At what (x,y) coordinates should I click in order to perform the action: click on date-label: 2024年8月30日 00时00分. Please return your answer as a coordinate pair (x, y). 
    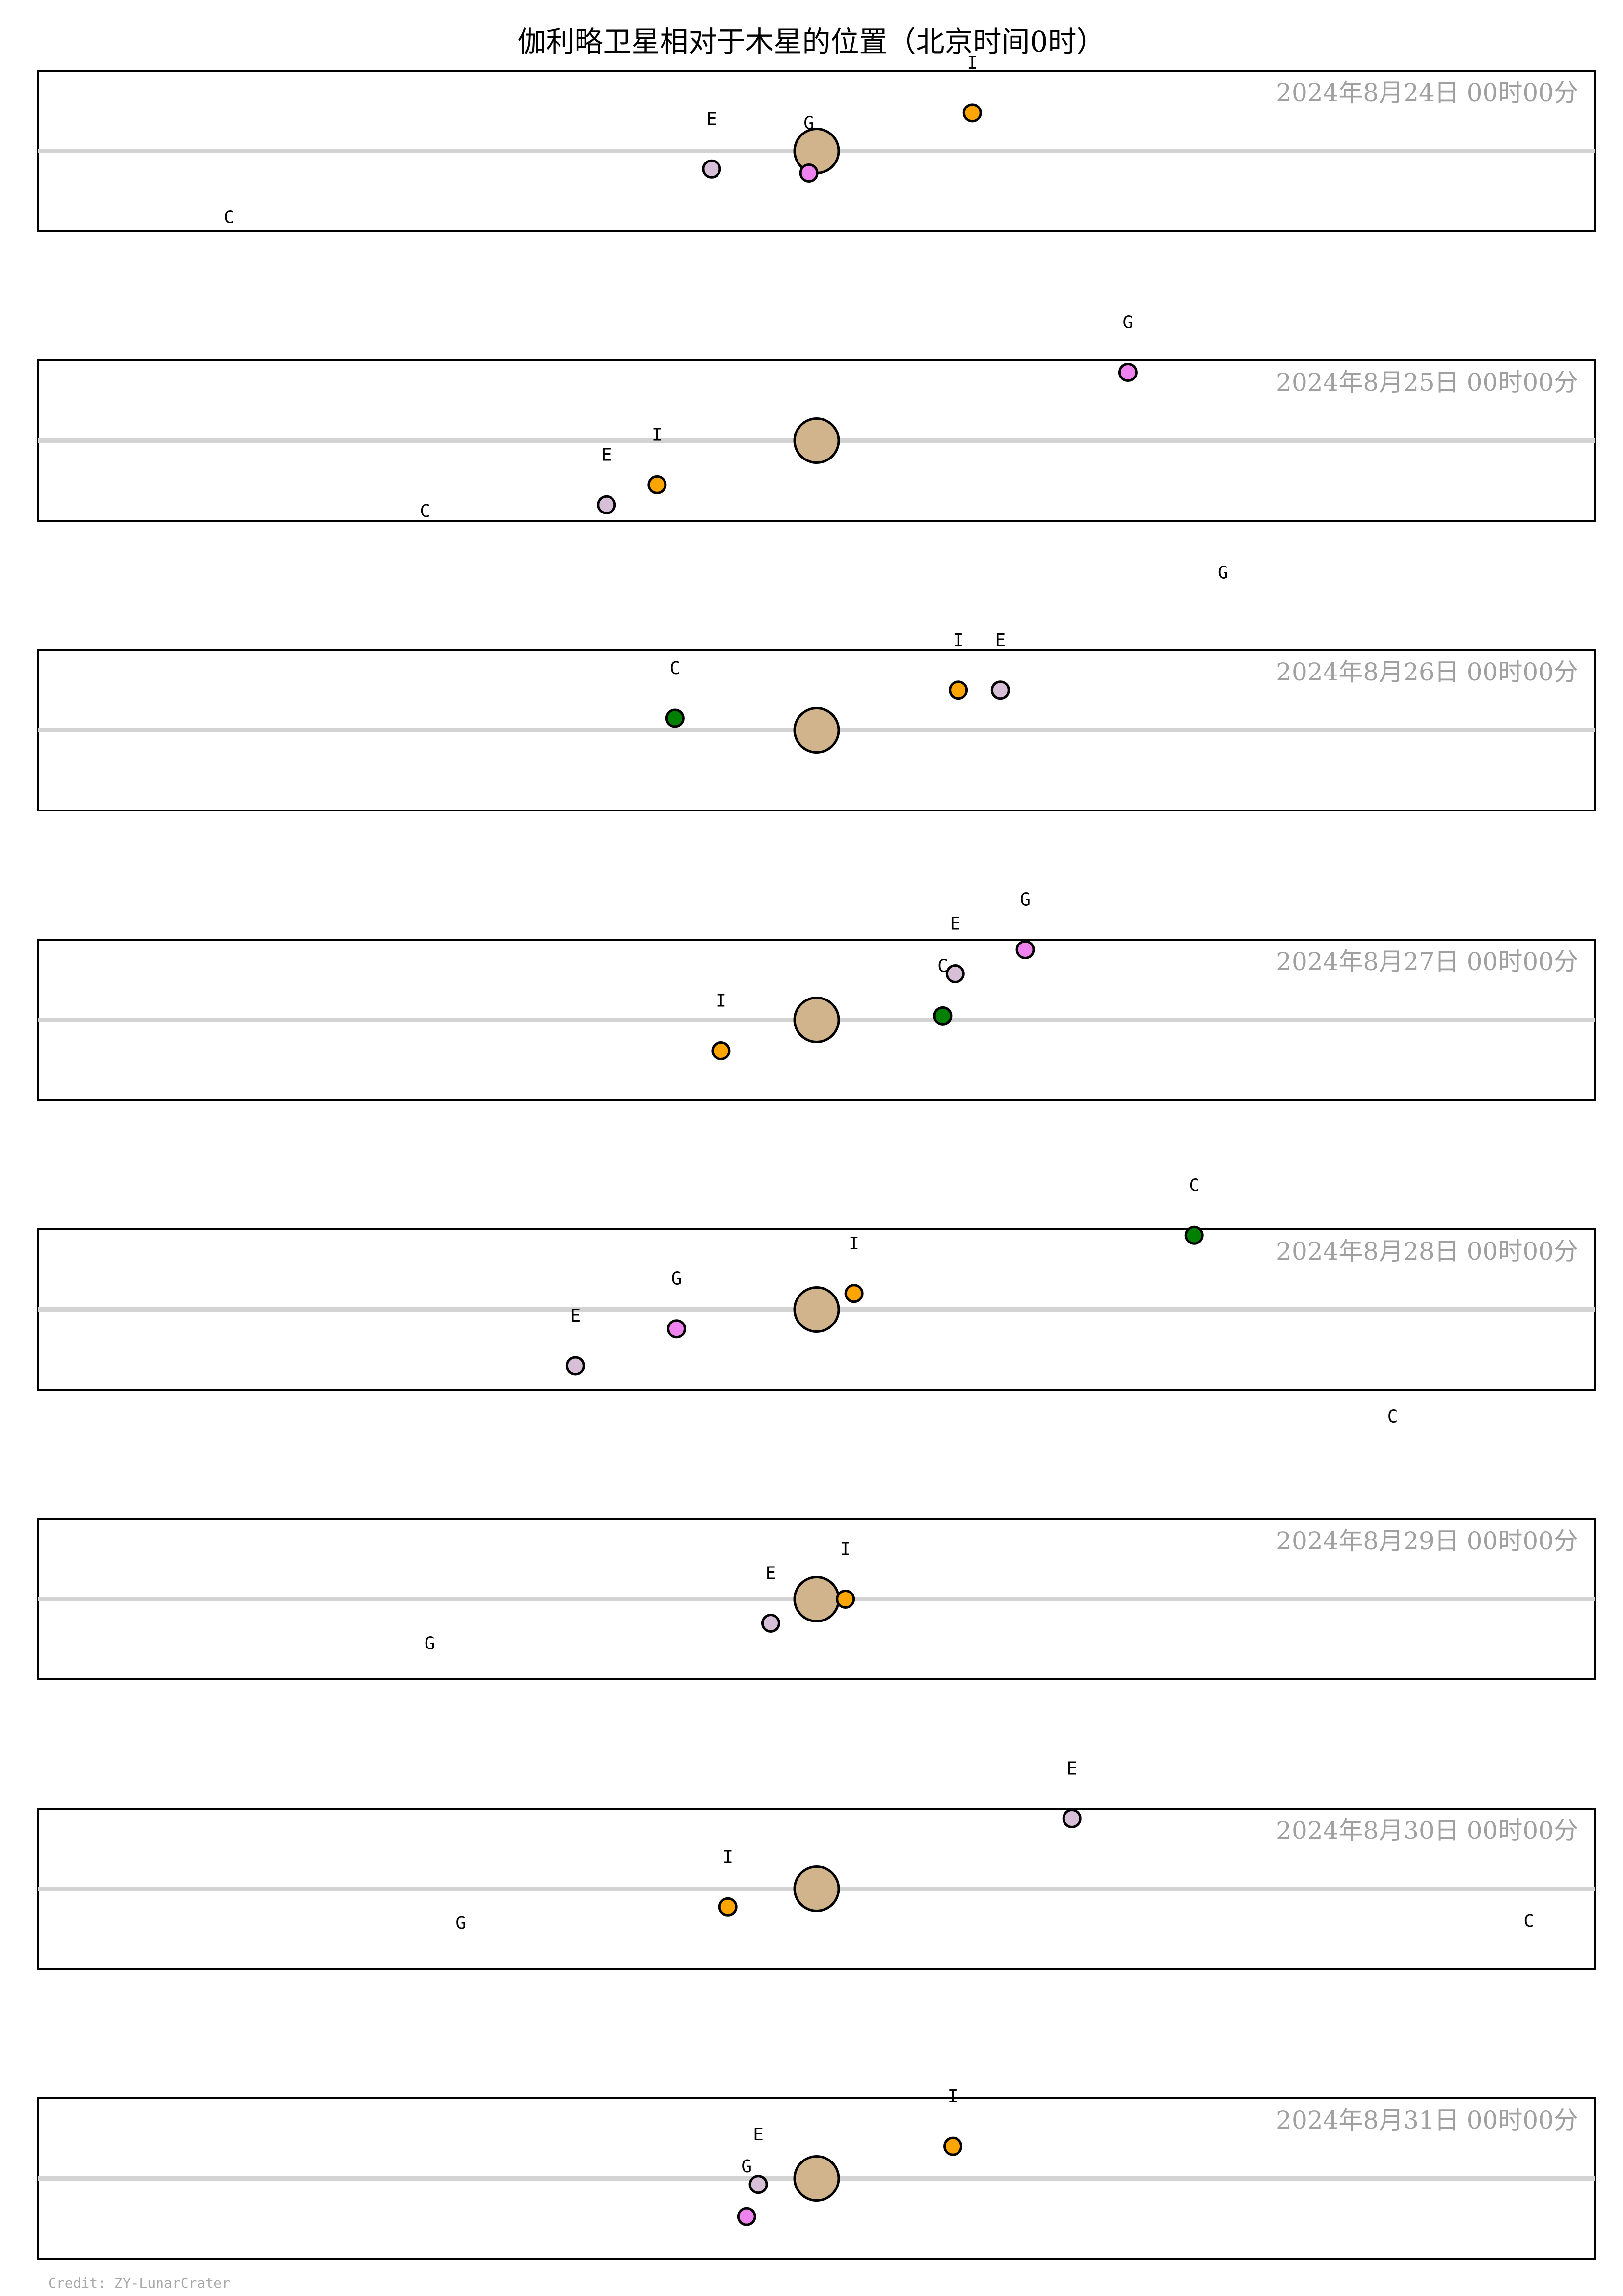
    Looking at the image, I should click on (1427, 1830).